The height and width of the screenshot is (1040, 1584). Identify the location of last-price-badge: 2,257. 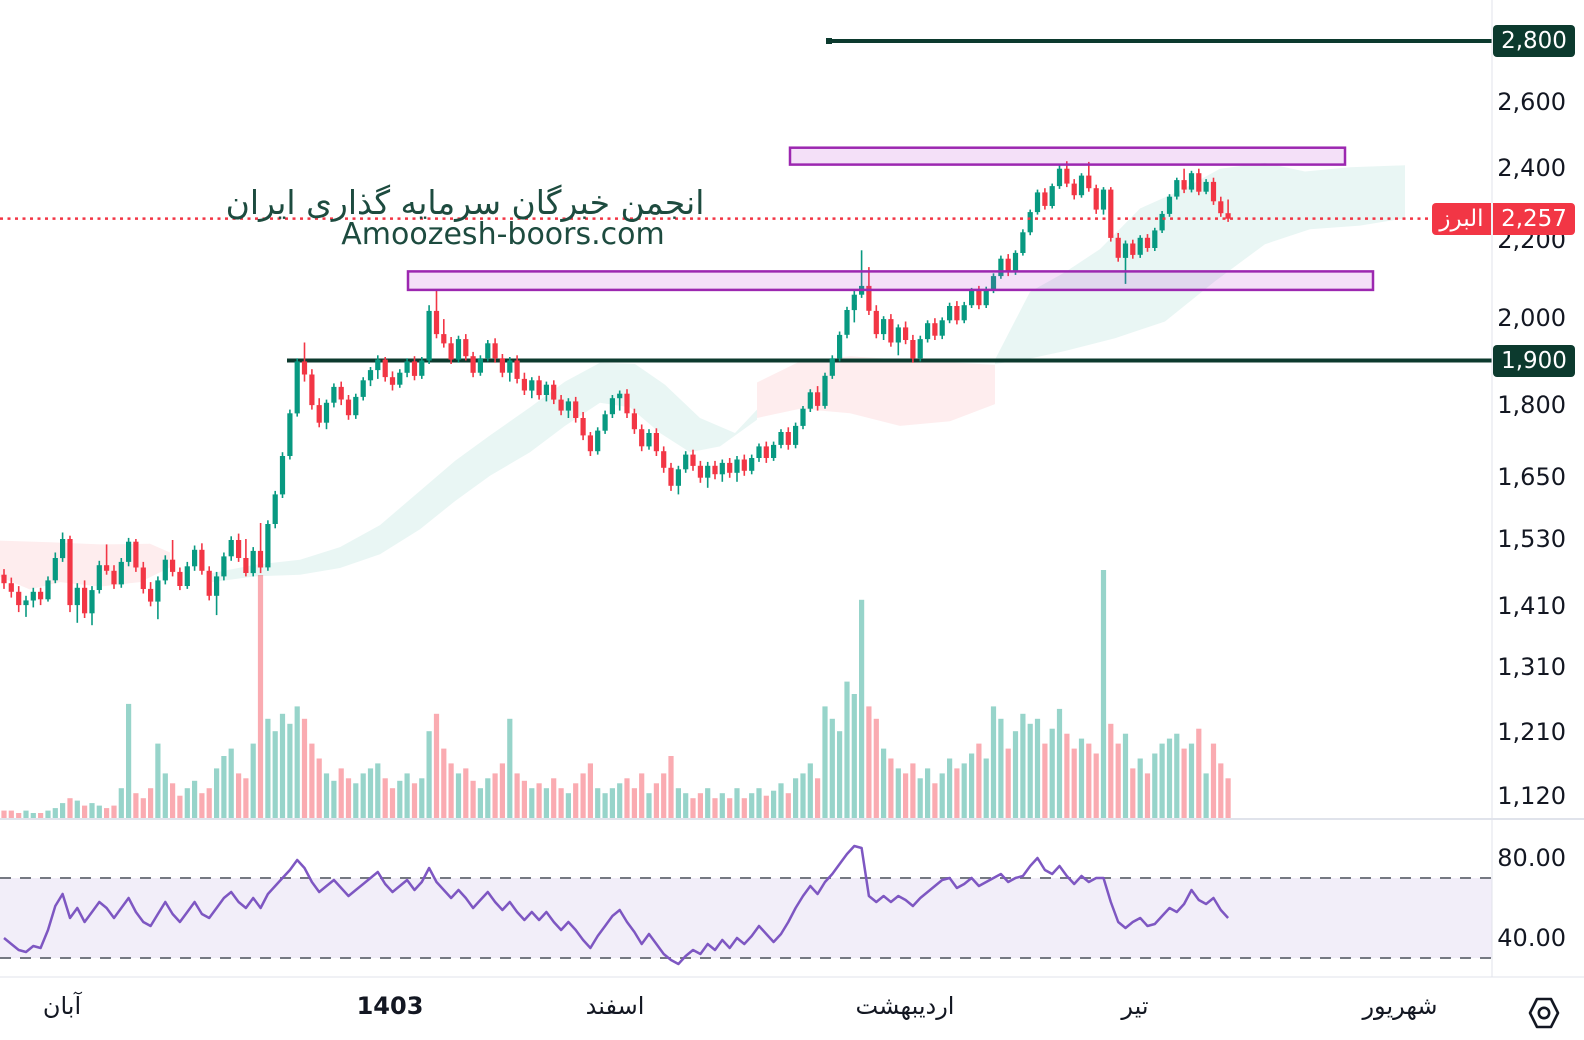
(1534, 218).